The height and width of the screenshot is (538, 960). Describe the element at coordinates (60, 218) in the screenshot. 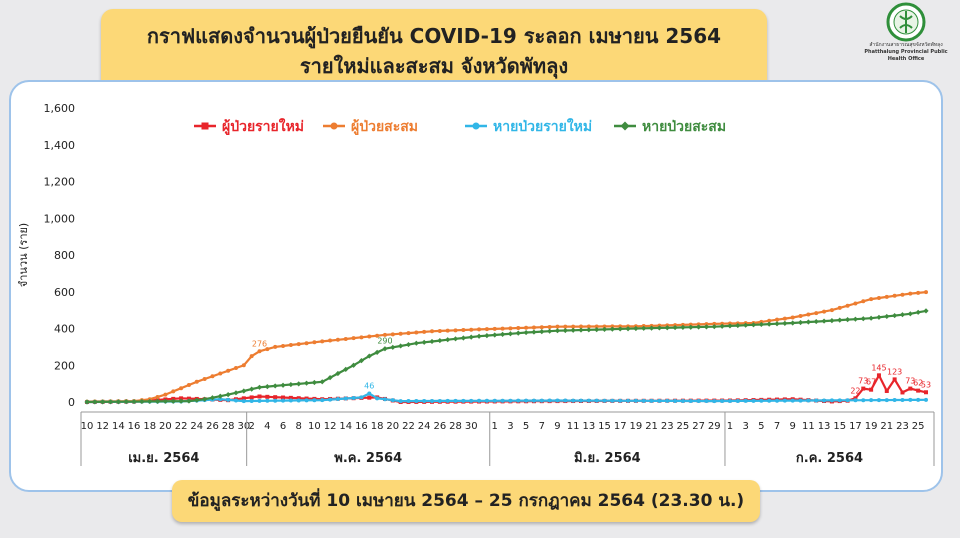

I see `y-tick-label: 1,000` at that location.